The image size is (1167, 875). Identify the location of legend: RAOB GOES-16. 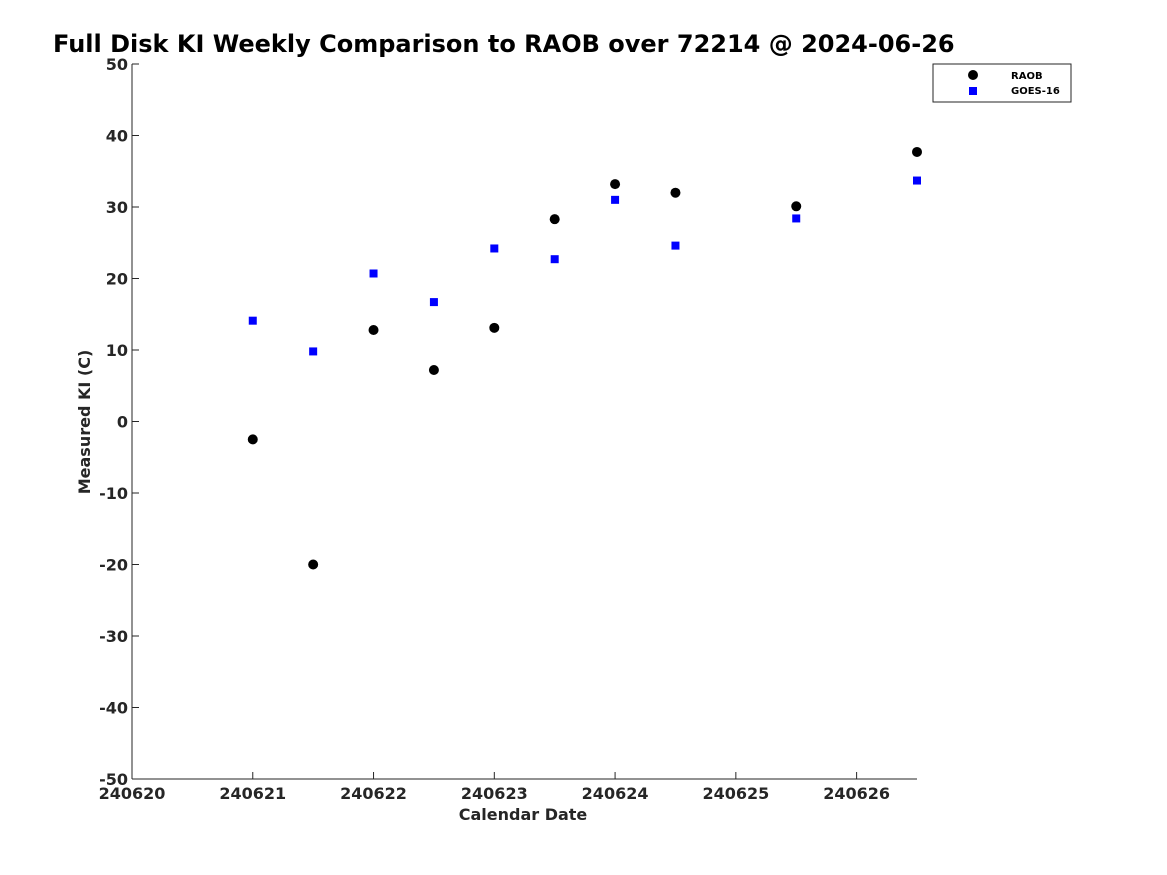
(1002, 83).